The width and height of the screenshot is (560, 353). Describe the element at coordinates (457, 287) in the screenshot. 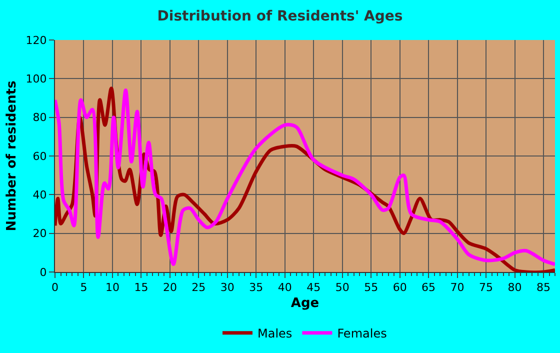

I see `x-tick-label: 70` at that location.